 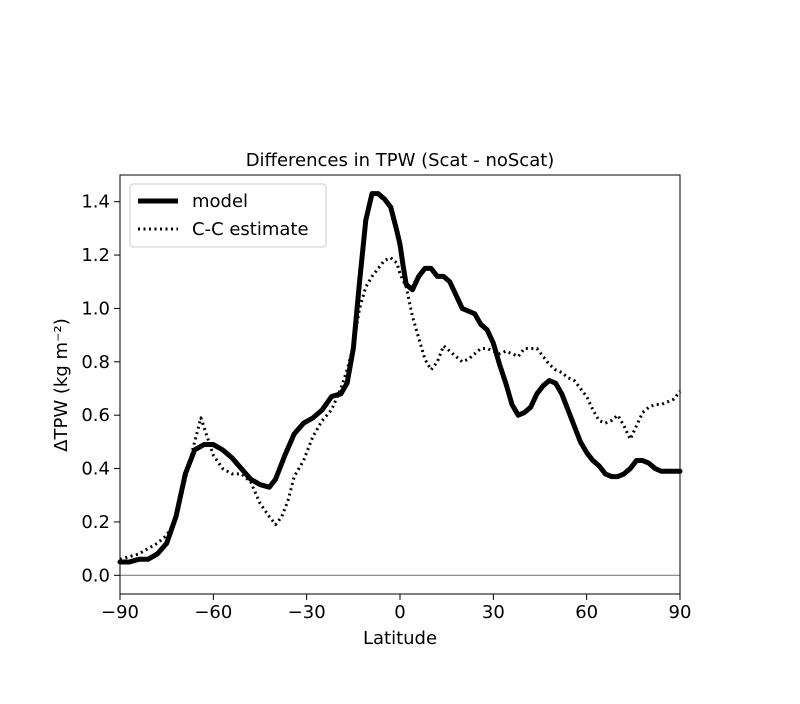 What do you see at coordinates (399, 612) in the screenshot?
I see `x-tick-label: 0` at bounding box center [399, 612].